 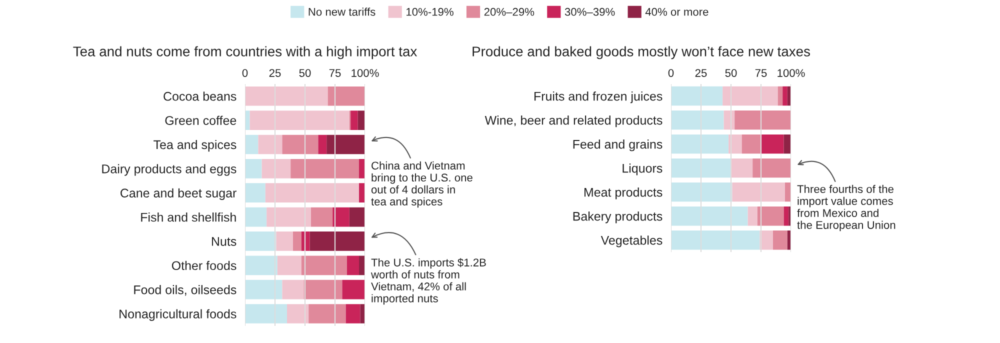 What do you see at coordinates (204, 265) in the screenshot?
I see `y-tick-label: Other foods` at bounding box center [204, 265].